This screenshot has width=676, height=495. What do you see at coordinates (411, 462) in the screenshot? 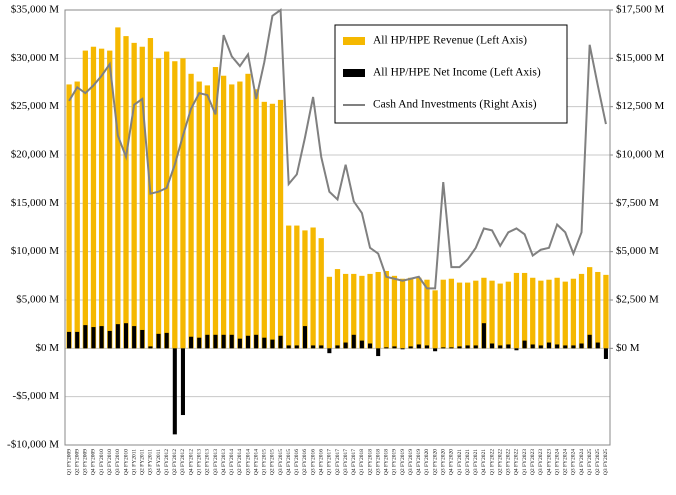
I see `x-tick-label: Q3 FY2019` at bounding box center [411, 462].